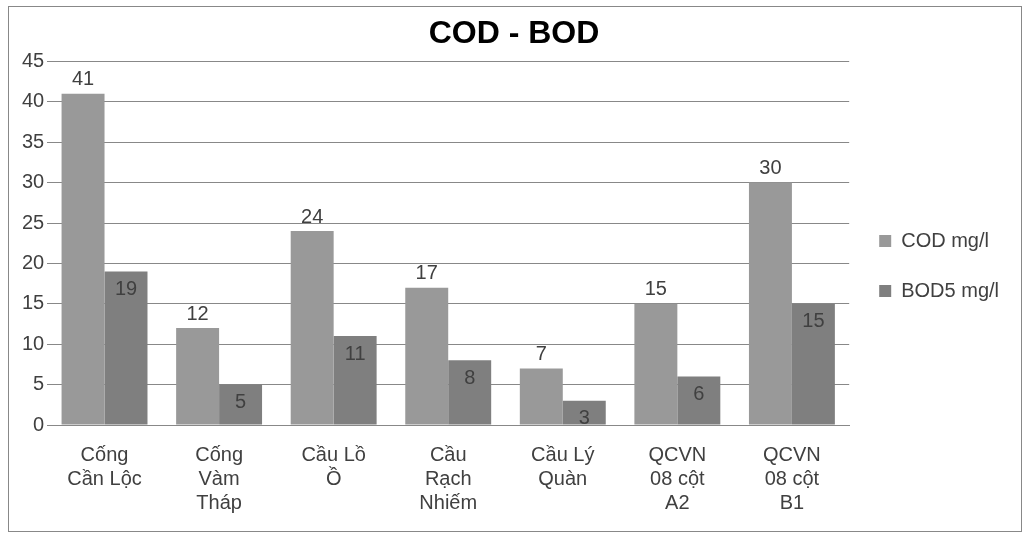  Describe the element at coordinates (33, 261) in the screenshot. I see `y-tick-label: 20` at that location.